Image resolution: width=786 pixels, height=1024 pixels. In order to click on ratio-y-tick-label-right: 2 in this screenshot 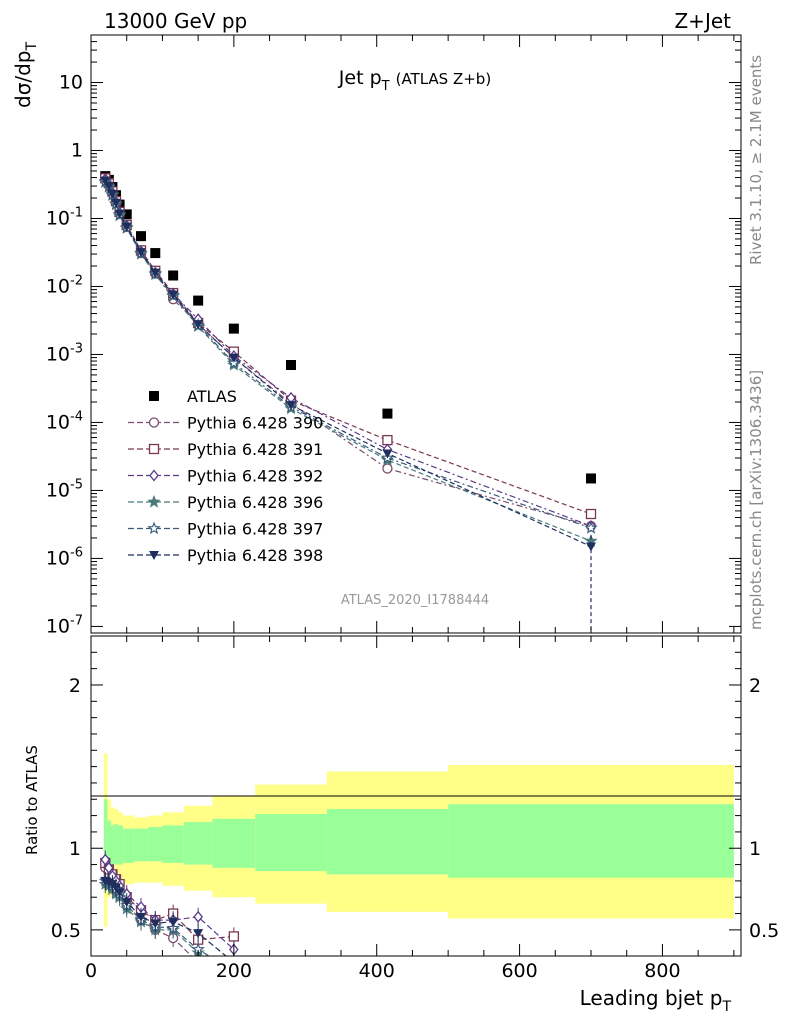, I will do `click(755, 686)`.